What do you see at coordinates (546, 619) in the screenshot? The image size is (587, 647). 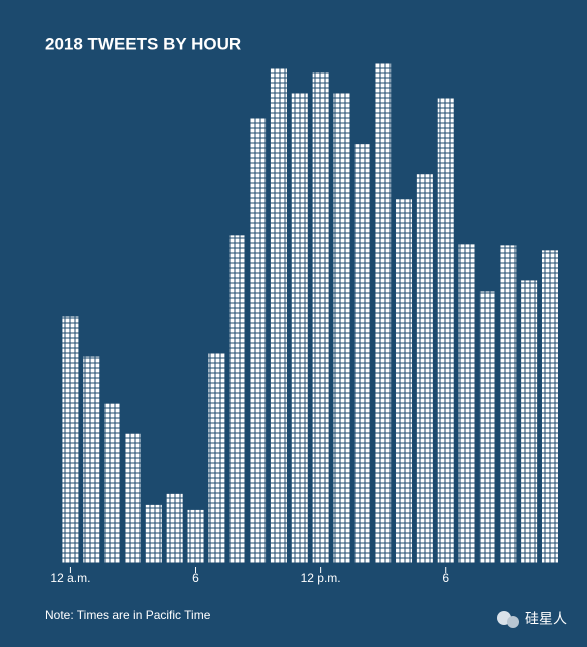 I see `watermark: 硅星人` at bounding box center [546, 619].